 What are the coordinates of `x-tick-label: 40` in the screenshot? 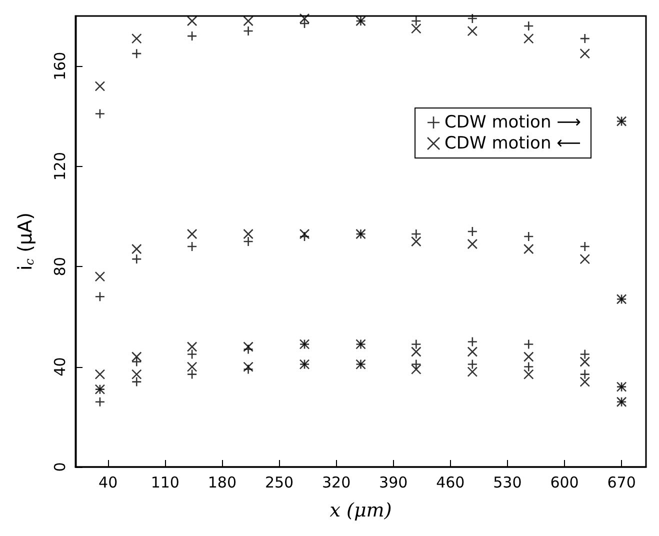 It's located at (108, 483).